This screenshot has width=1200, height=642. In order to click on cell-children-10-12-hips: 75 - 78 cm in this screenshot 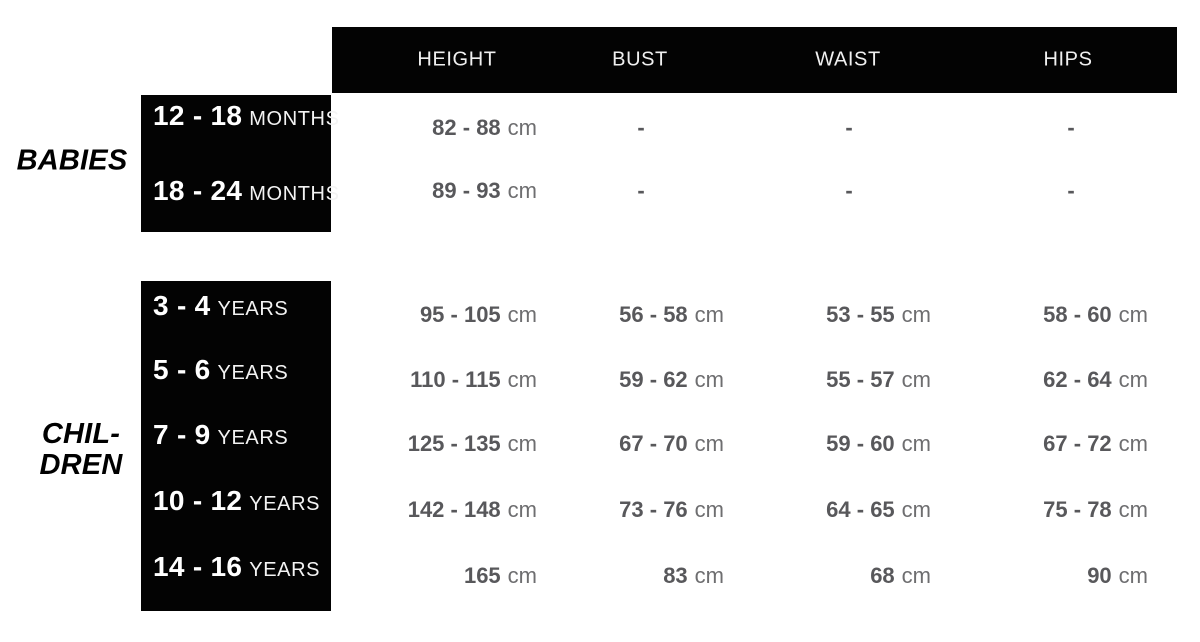, I will do `click(1095, 510)`.